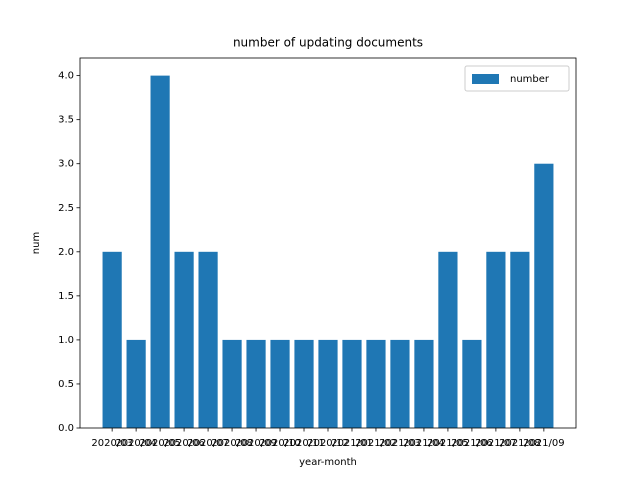  What do you see at coordinates (328, 462) in the screenshot?
I see `x-axis-label: year-month` at bounding box center [328, 462].